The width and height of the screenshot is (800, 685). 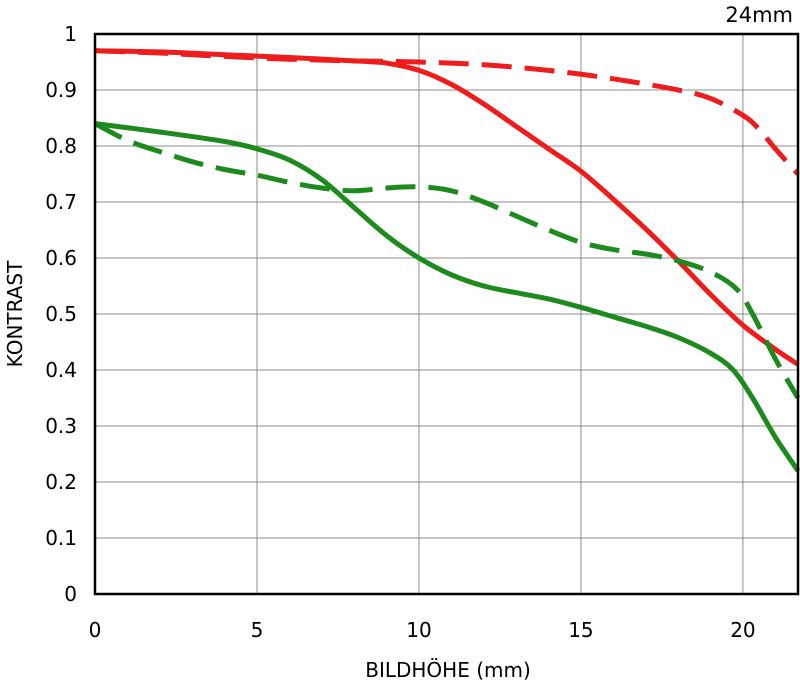 What do you see at coordinates (257, 630) in the screenshot?
I see `x-tick-label: 5` at bounding box center [257, 630].